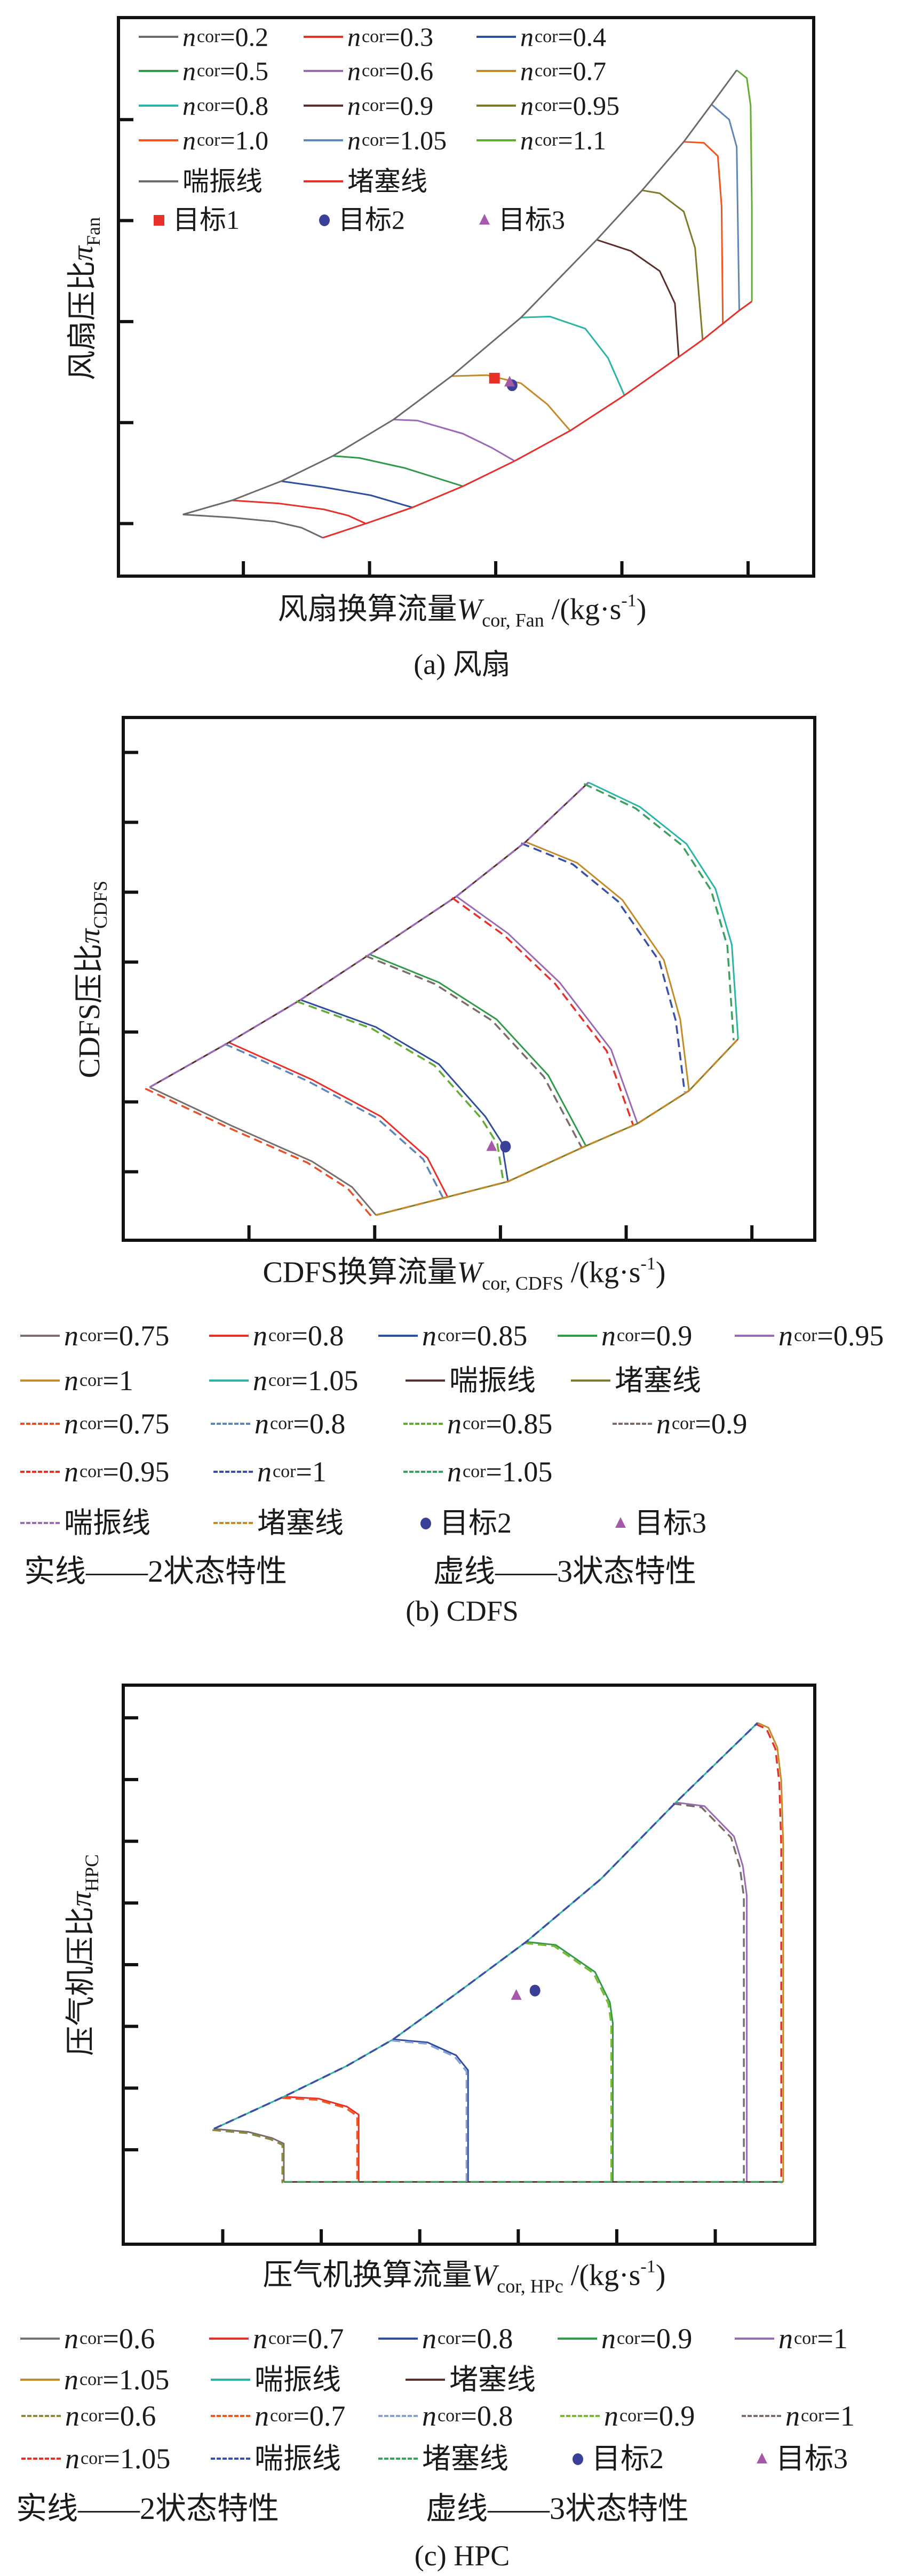 This screenshot has width=906, height=2576. What do you see at coordinates (81, 1899) in the screenshot?
I see `y-axis-label-var: π` at bounding box center [81, 1899].